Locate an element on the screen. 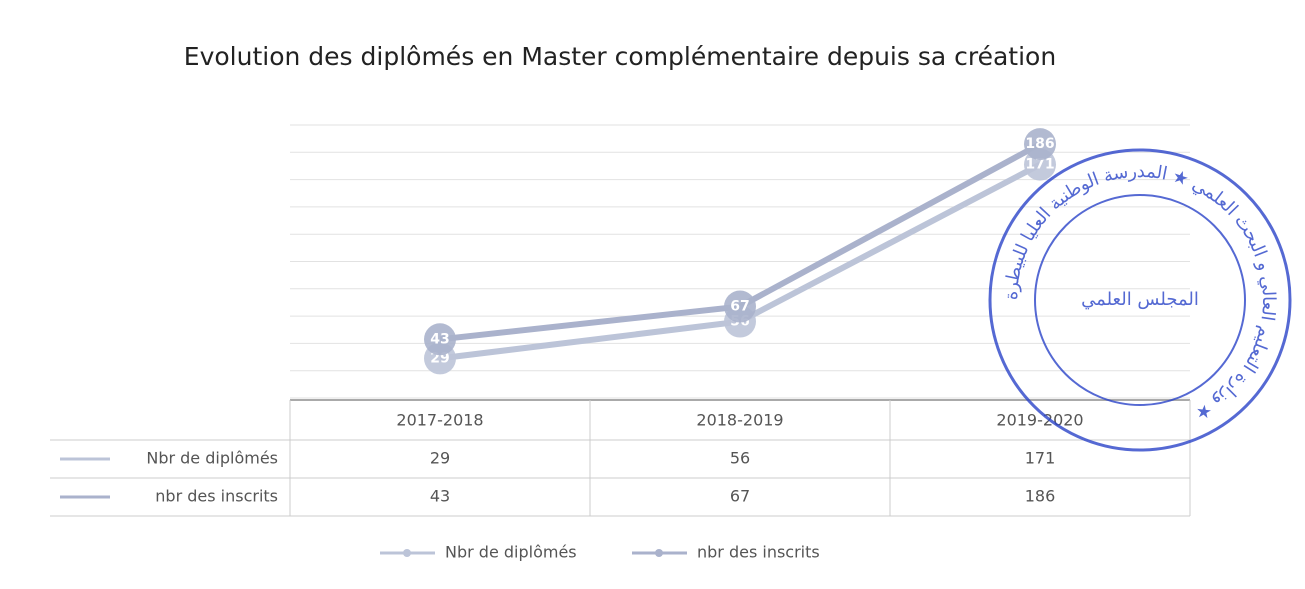  table-cell: 171 is located at coordinates (1040, 458).